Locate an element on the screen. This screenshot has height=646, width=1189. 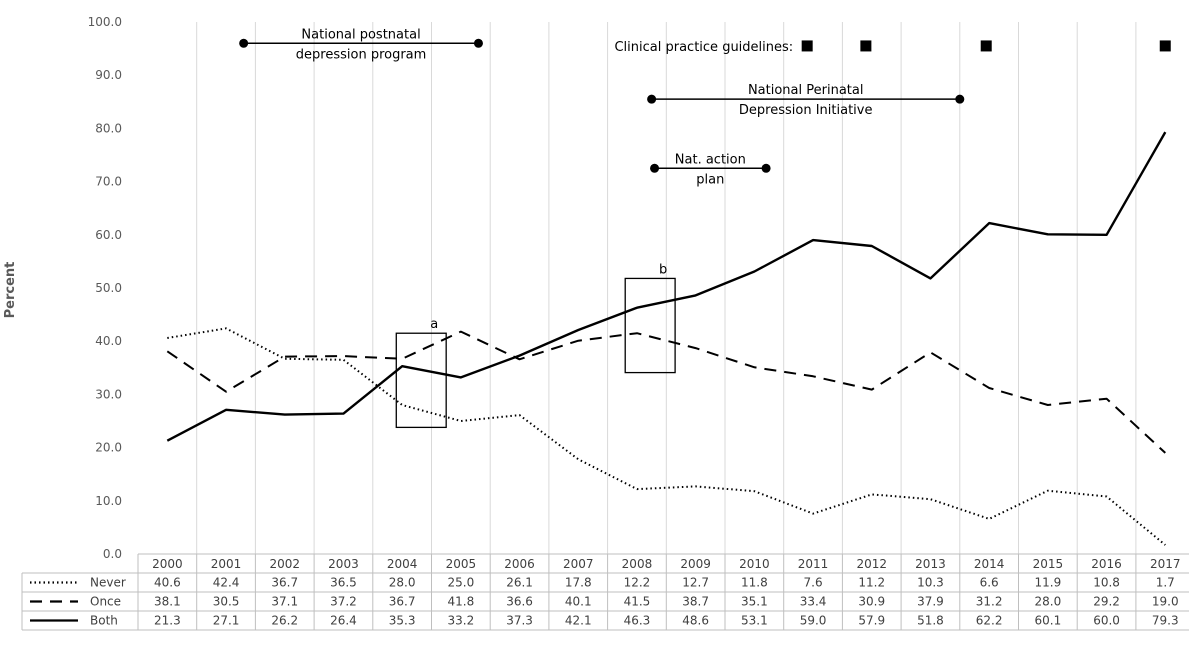
y-tick-label: 80.0 is located at coordinates (108, 128).